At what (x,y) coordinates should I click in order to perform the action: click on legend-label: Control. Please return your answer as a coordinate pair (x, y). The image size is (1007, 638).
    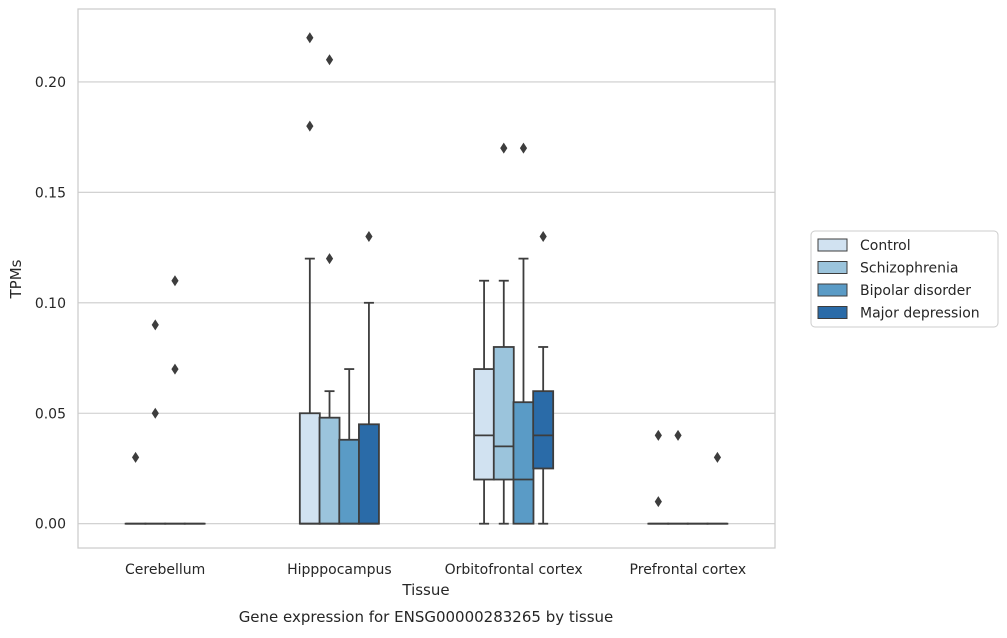
    Looking at the image, I should click on (885, 246).